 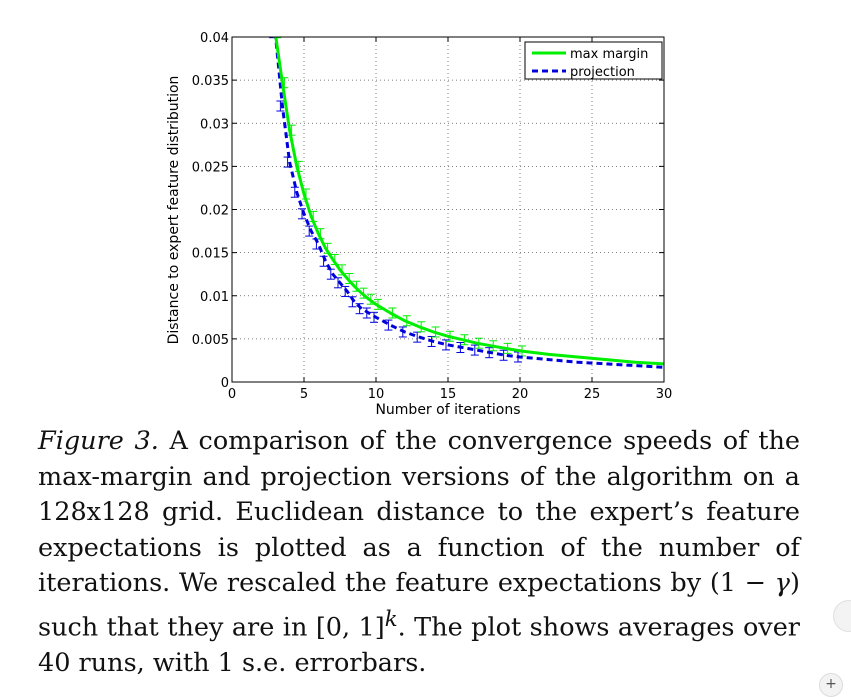 I want to click on legend-box, so click(x=593, y=60).